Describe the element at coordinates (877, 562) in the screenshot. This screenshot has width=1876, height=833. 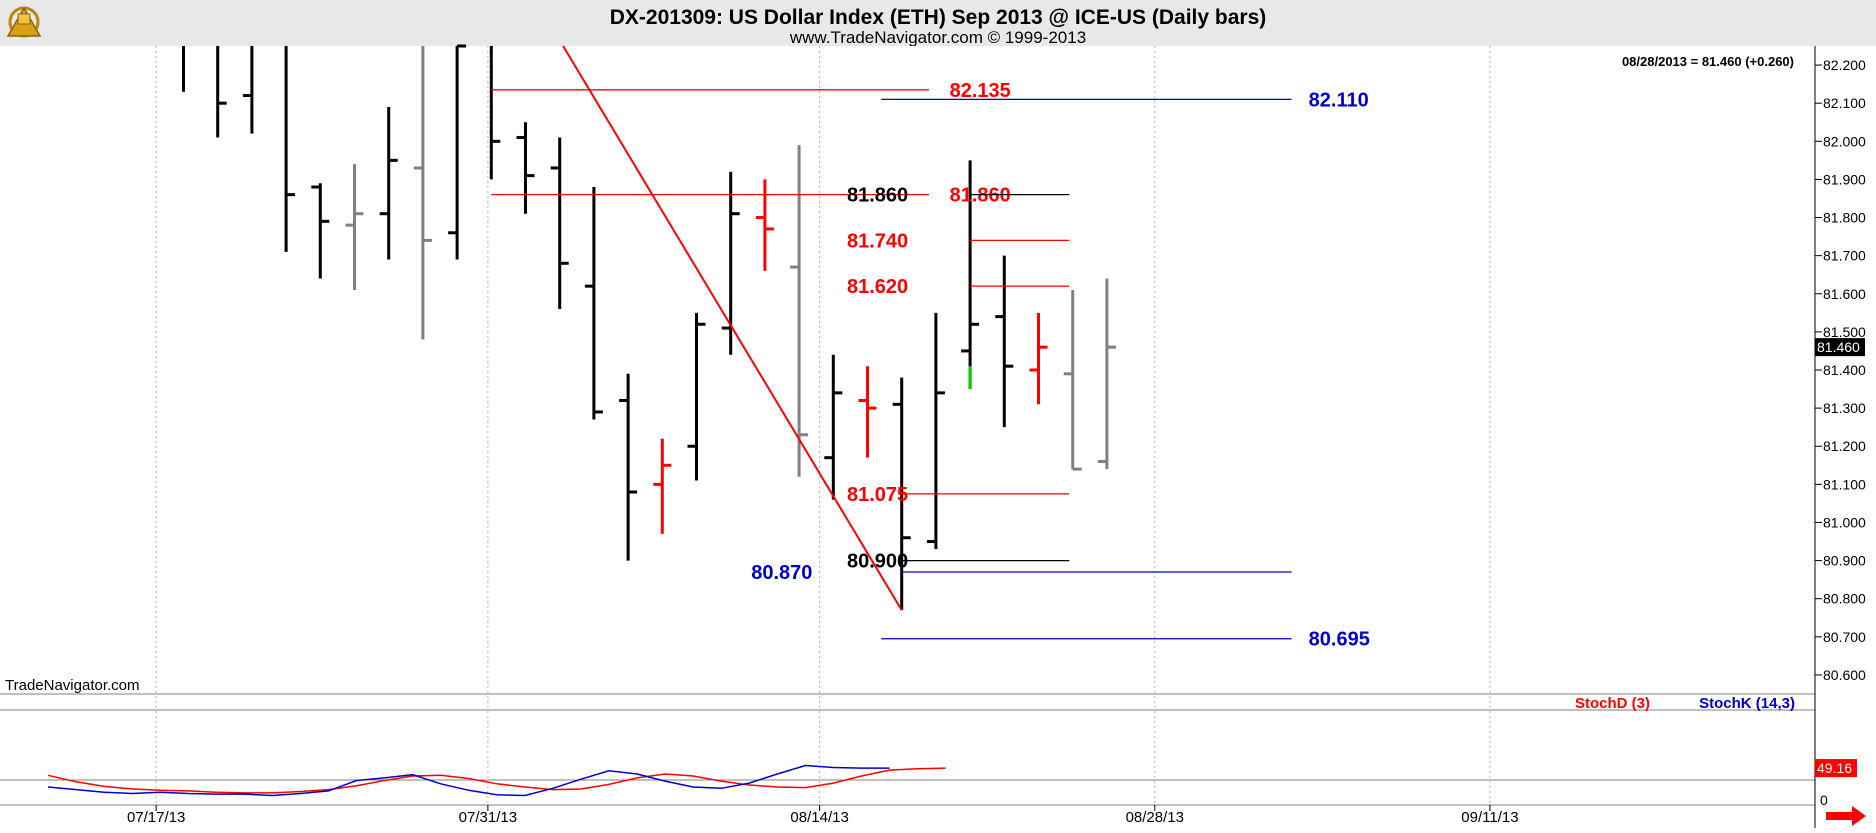
I see `level-label-7: 80.900` at that location.